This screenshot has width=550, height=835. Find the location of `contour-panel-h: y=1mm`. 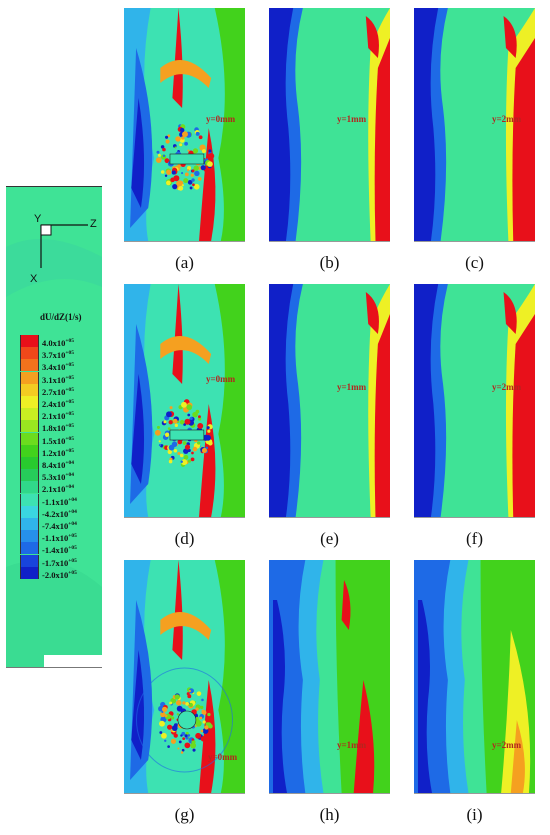

contour-panel-h: y=1mm is located at coordinates (329, 677).